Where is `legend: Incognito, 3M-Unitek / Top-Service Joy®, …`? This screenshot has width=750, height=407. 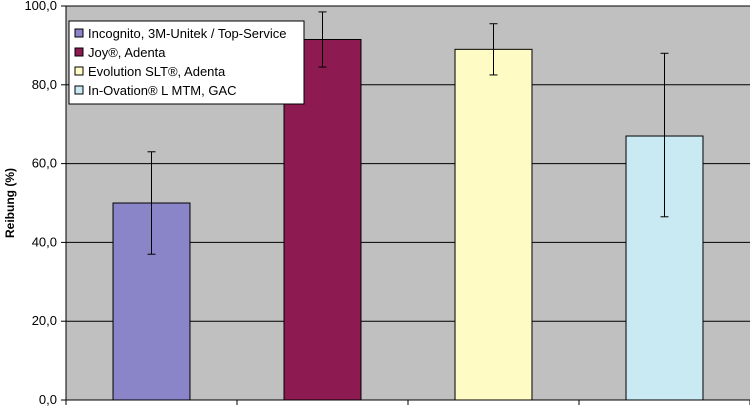 legend: Incognito, 3M-Unitek / Top-Service Joy®, … is located at coordinates (186, 62).